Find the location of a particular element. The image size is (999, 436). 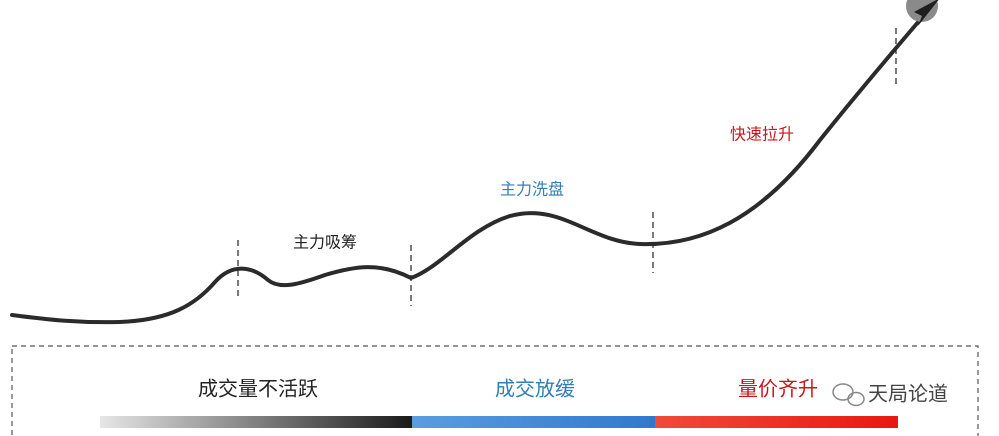

volume-label: 量价齐升 is located at coordinates (778, 389).